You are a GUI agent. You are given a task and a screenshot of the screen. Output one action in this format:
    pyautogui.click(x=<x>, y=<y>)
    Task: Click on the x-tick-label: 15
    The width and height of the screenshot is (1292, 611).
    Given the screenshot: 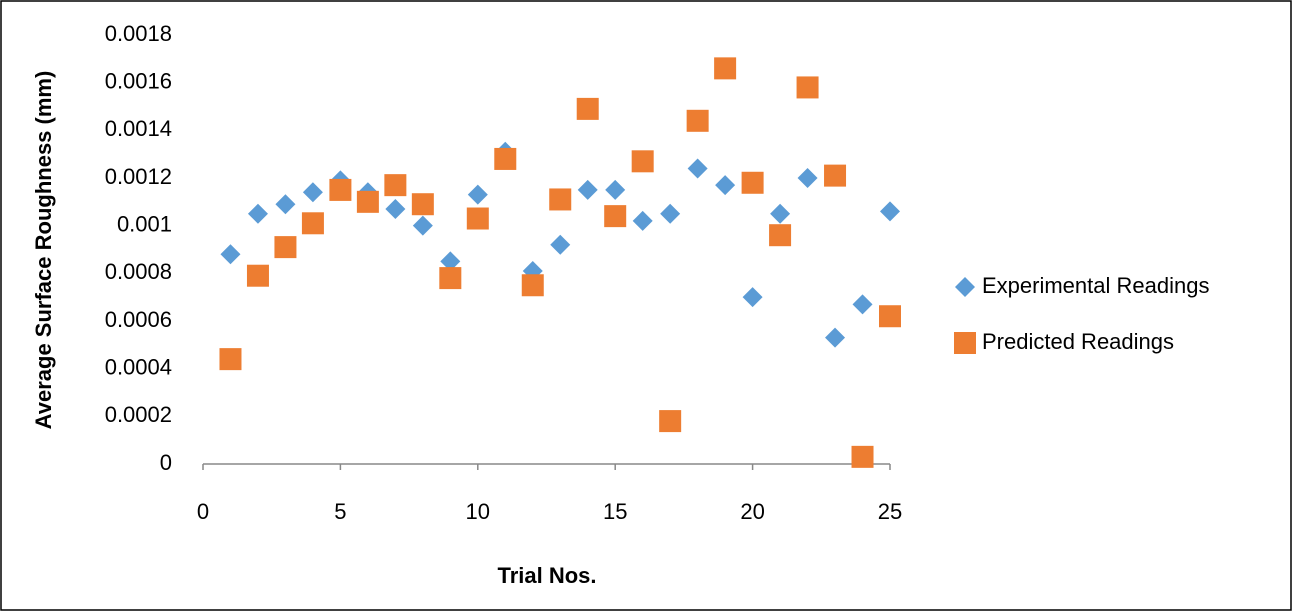 What is the action you would take?
    pyautogui.click(x=615, y=511)
    